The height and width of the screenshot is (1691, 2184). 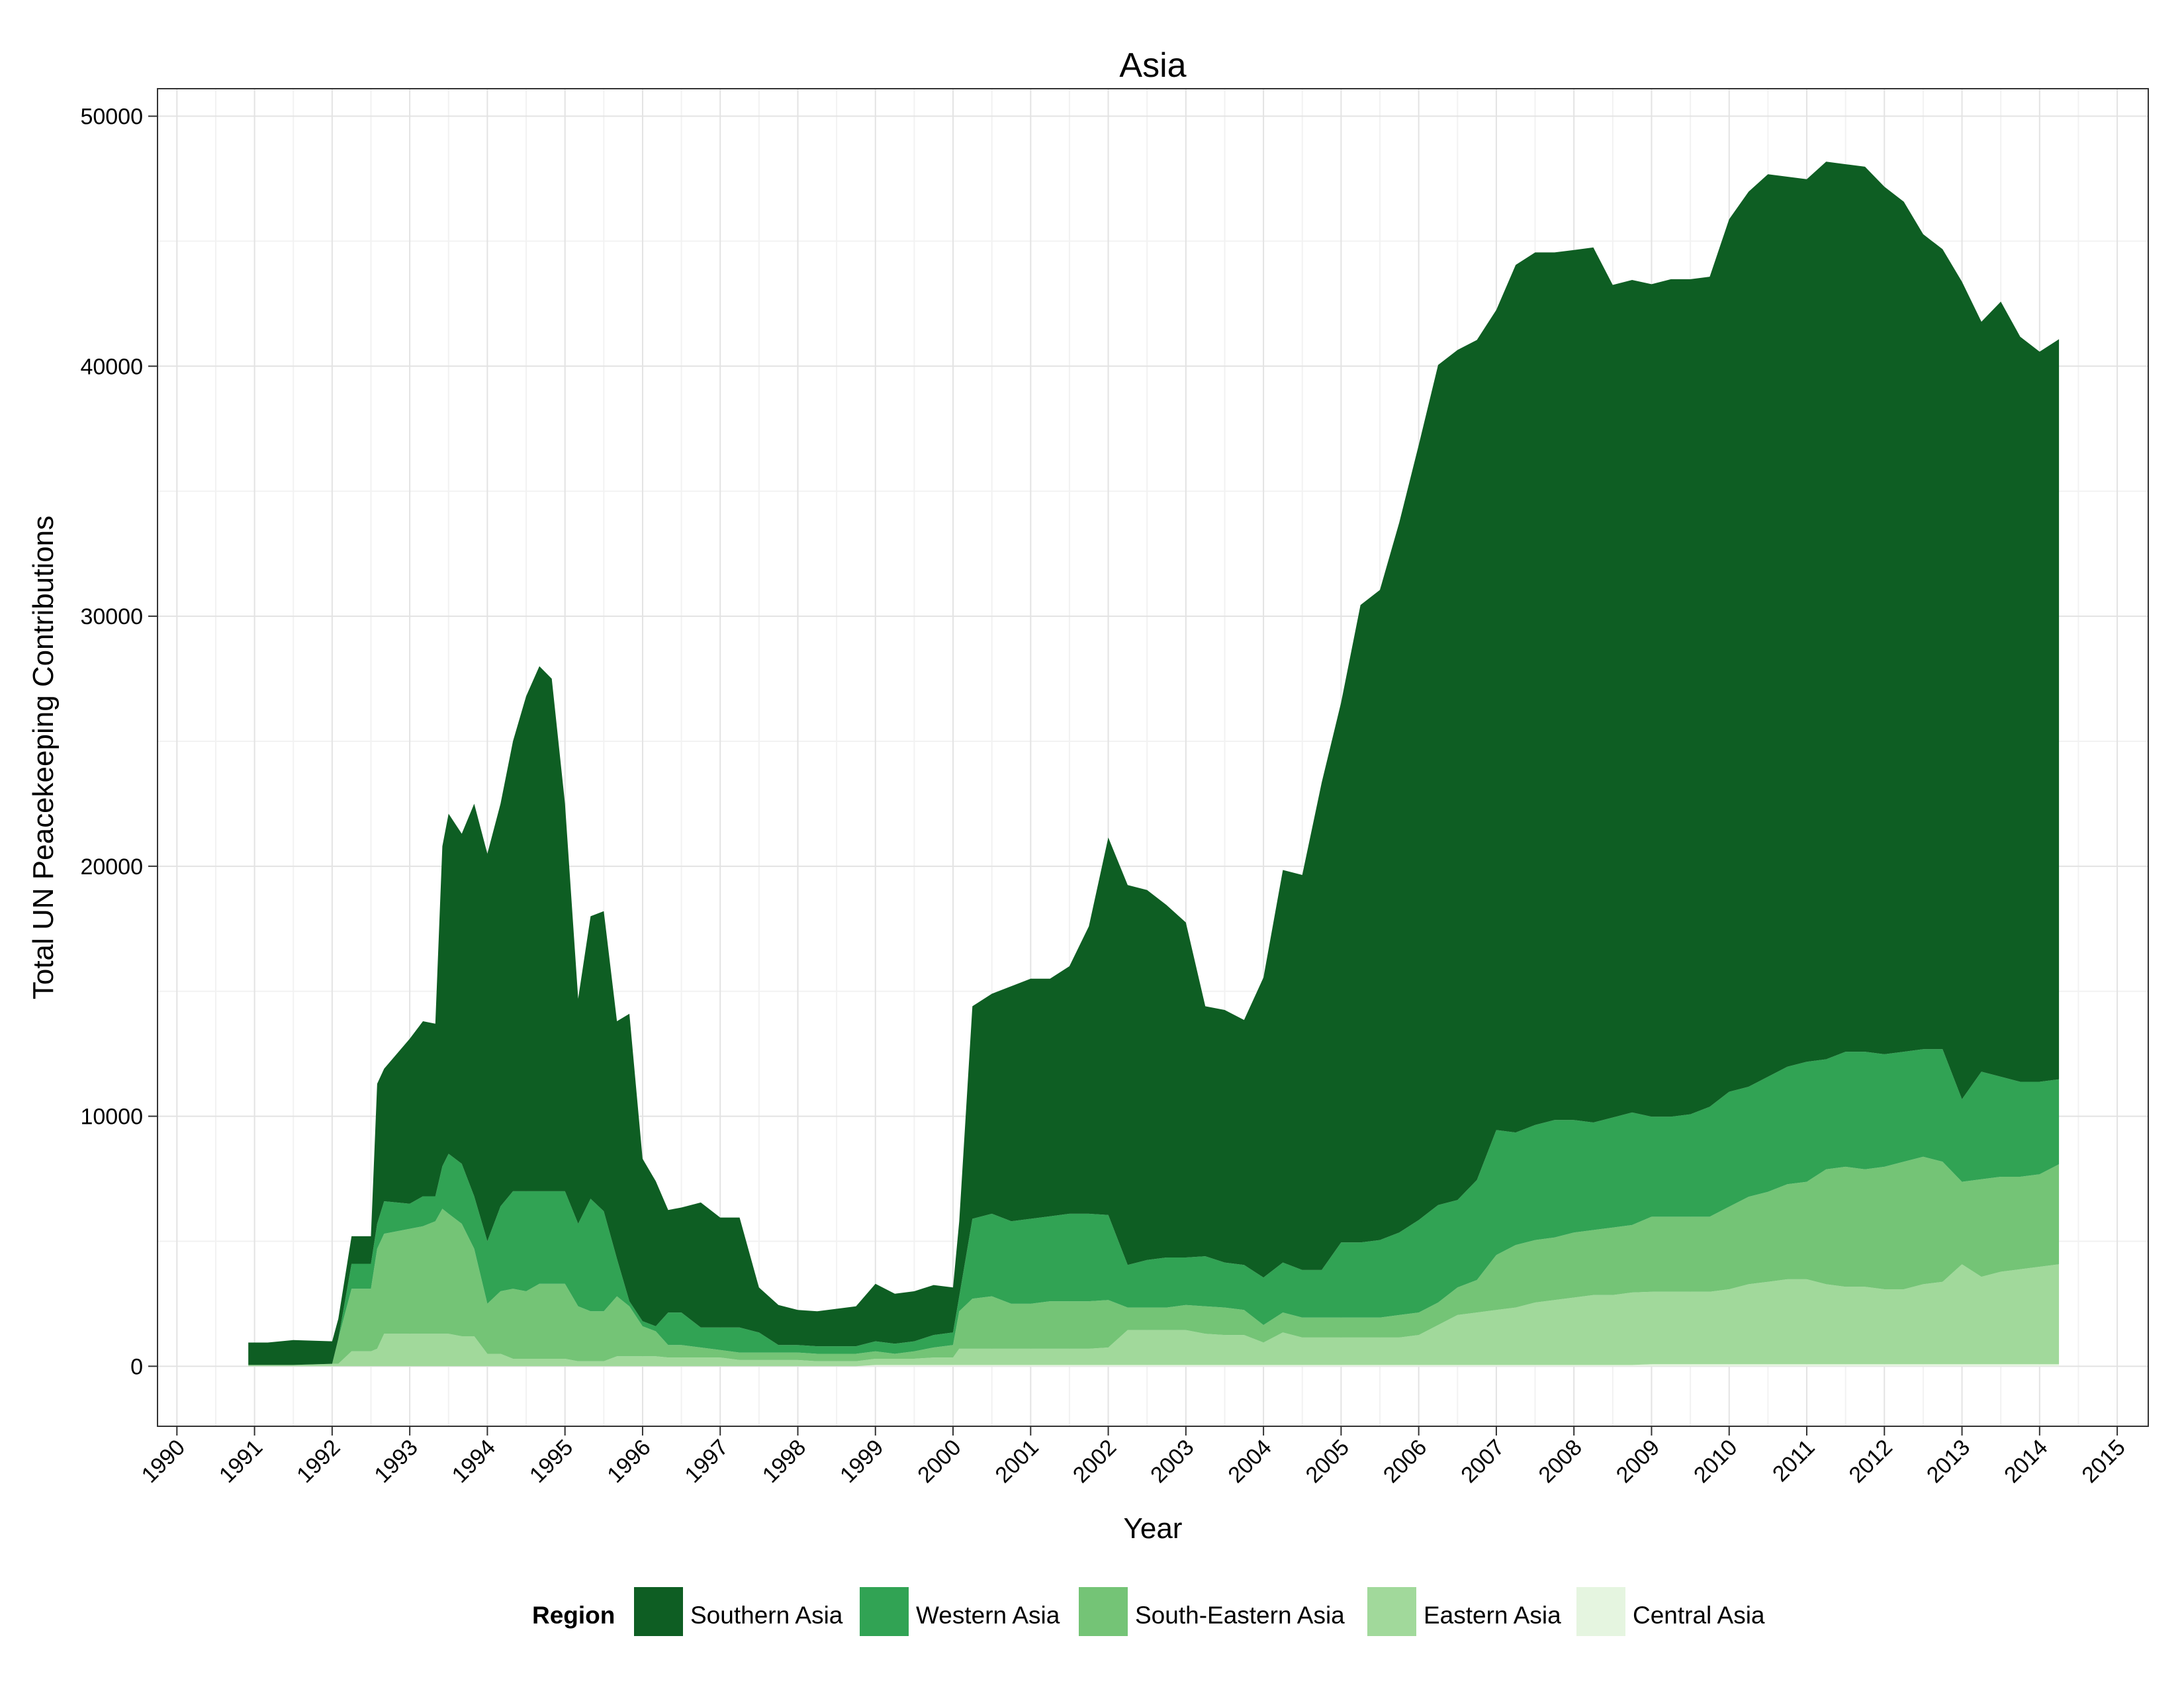 I want to click on x-tick-label: 1995, so click(x=551, y=1462).